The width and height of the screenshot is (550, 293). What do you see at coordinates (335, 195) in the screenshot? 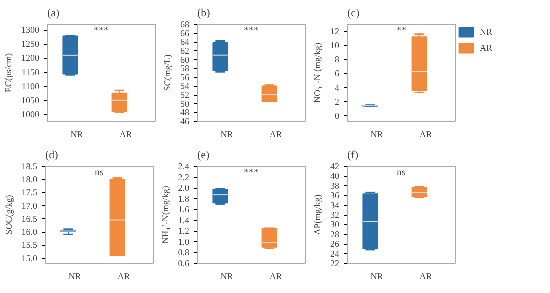
I see `y-tick-label: 36` at bounding box center [335, 195].